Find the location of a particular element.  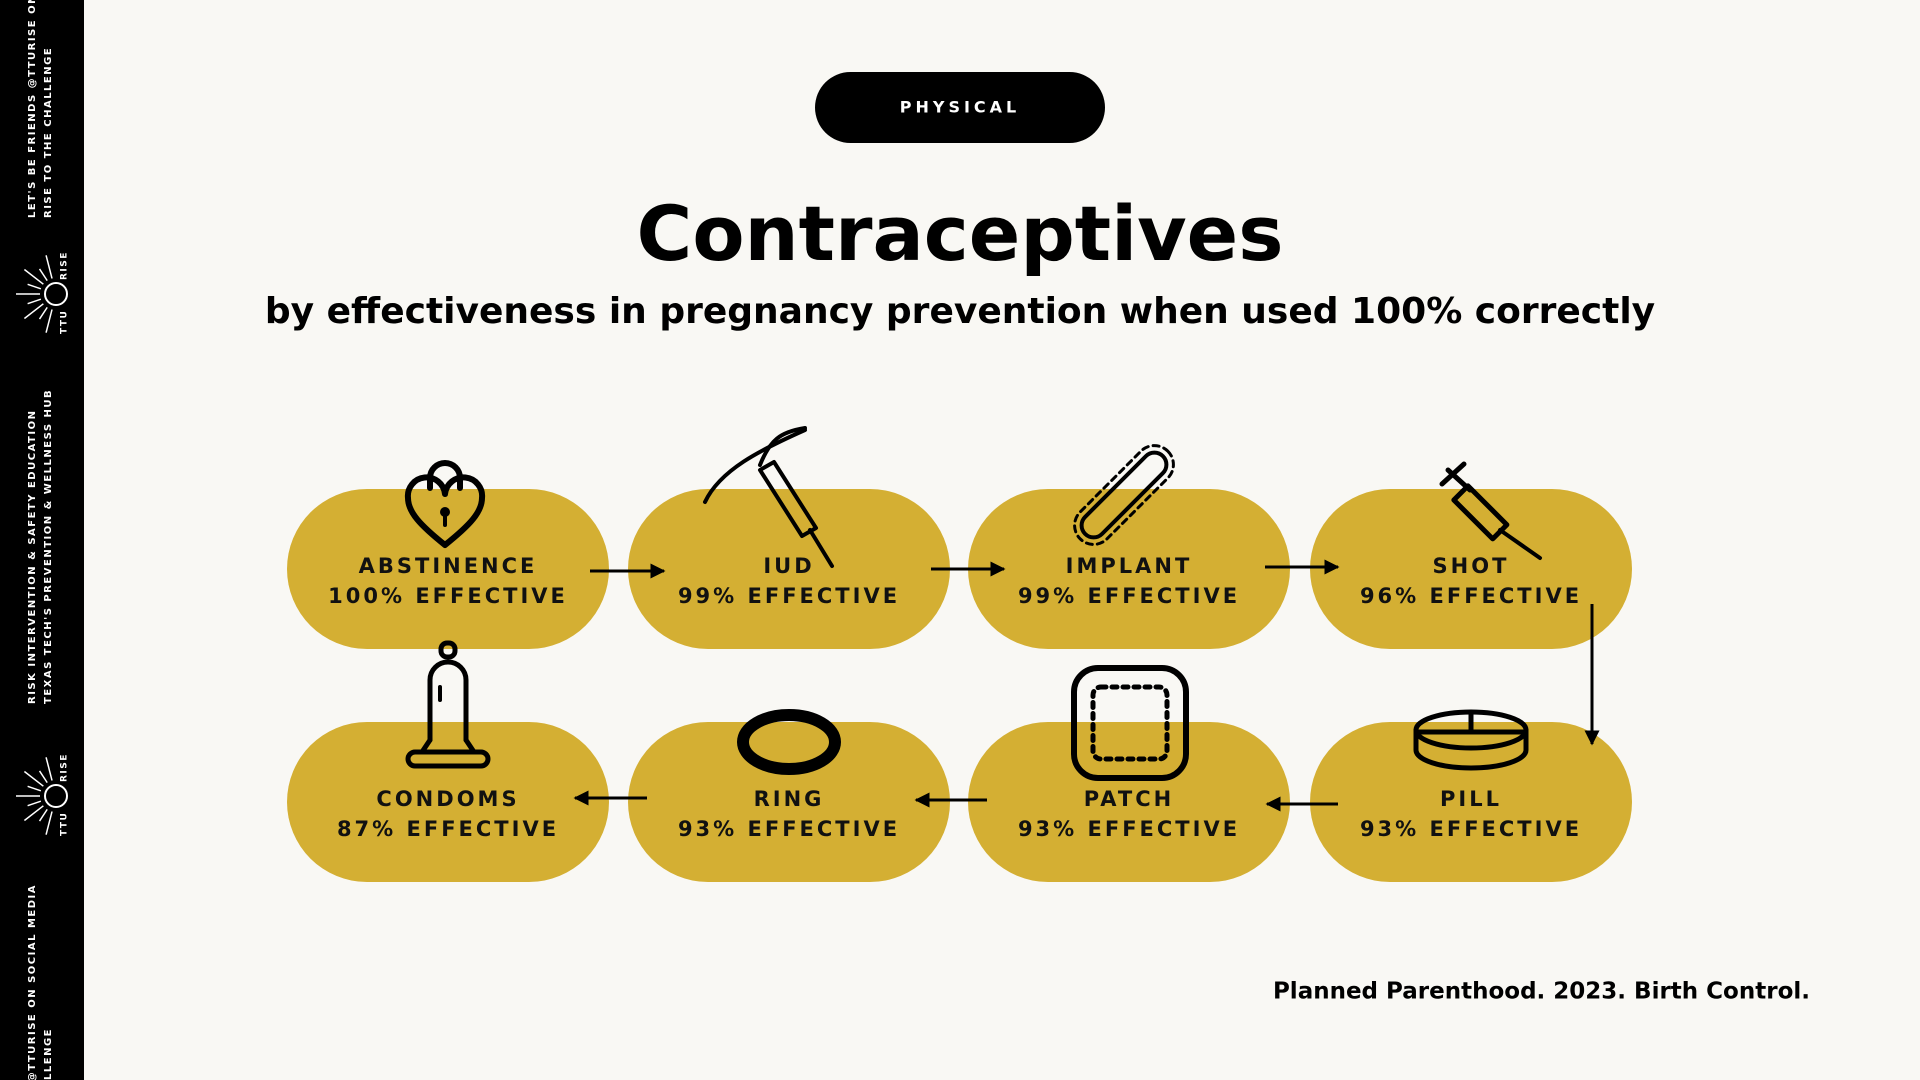

iud-icon is located at coordinates (768, 497).